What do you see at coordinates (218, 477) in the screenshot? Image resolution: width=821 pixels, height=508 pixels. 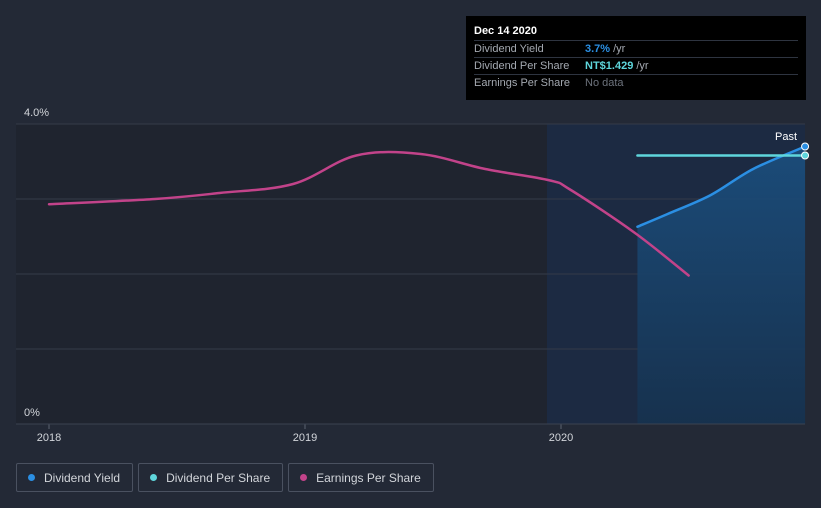 I see `legend-label: Dividend Per Share` at bounding box center [218, 477].